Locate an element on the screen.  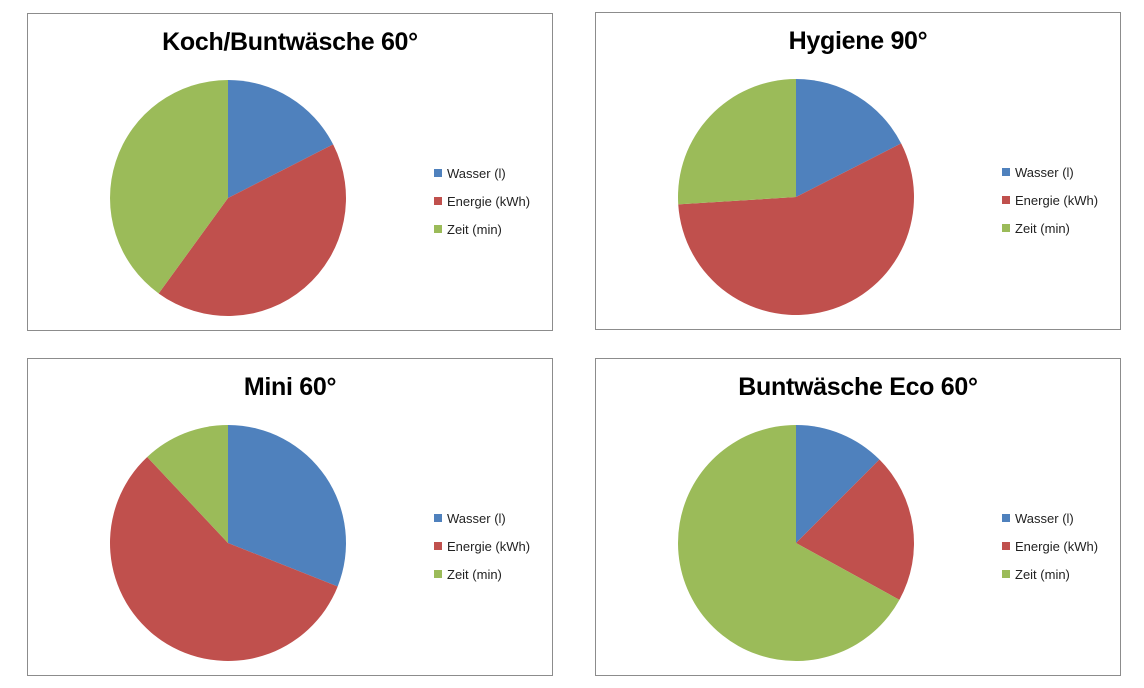
chart-title: Mini 60° is located at coordinates (290, 387).